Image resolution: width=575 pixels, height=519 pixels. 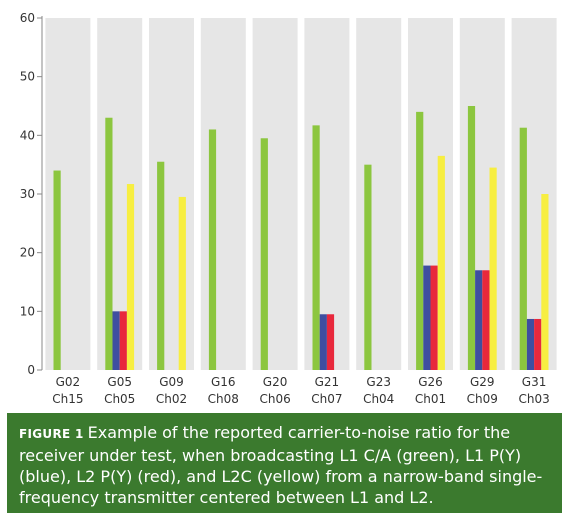 I want to click on y-tick-label: 20, so click(x=27, y=253).